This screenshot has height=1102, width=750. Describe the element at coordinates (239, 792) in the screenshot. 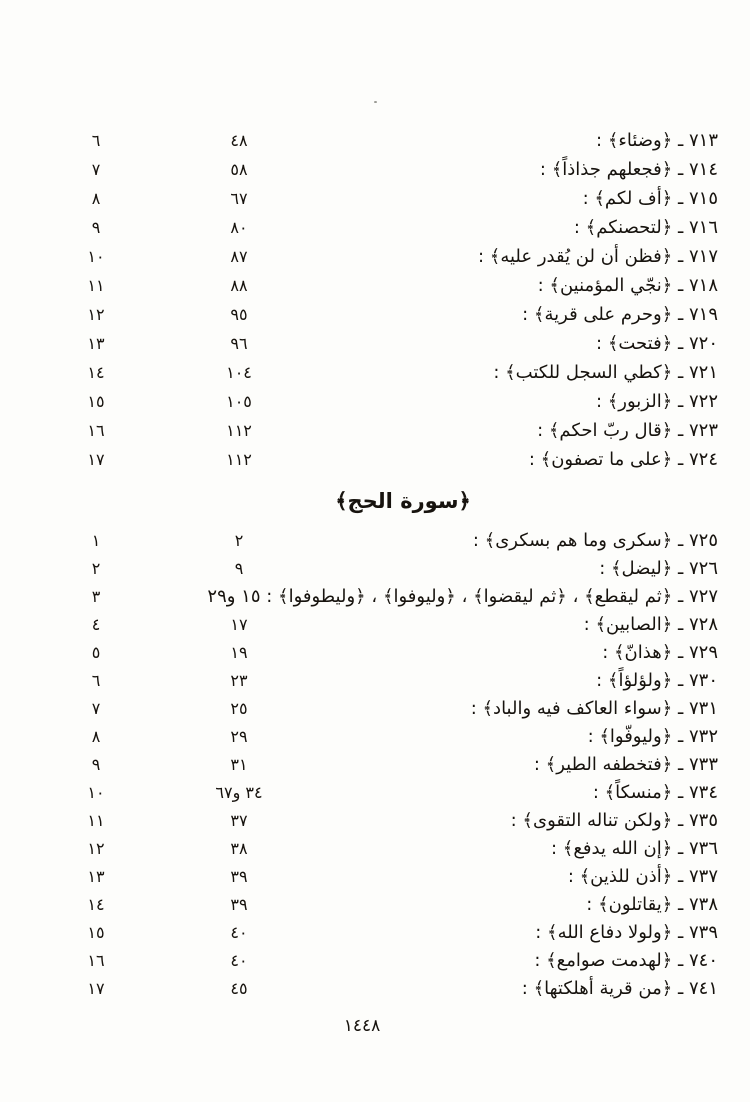

I see `aya-number: ٣٤ و٦٧` at that location.